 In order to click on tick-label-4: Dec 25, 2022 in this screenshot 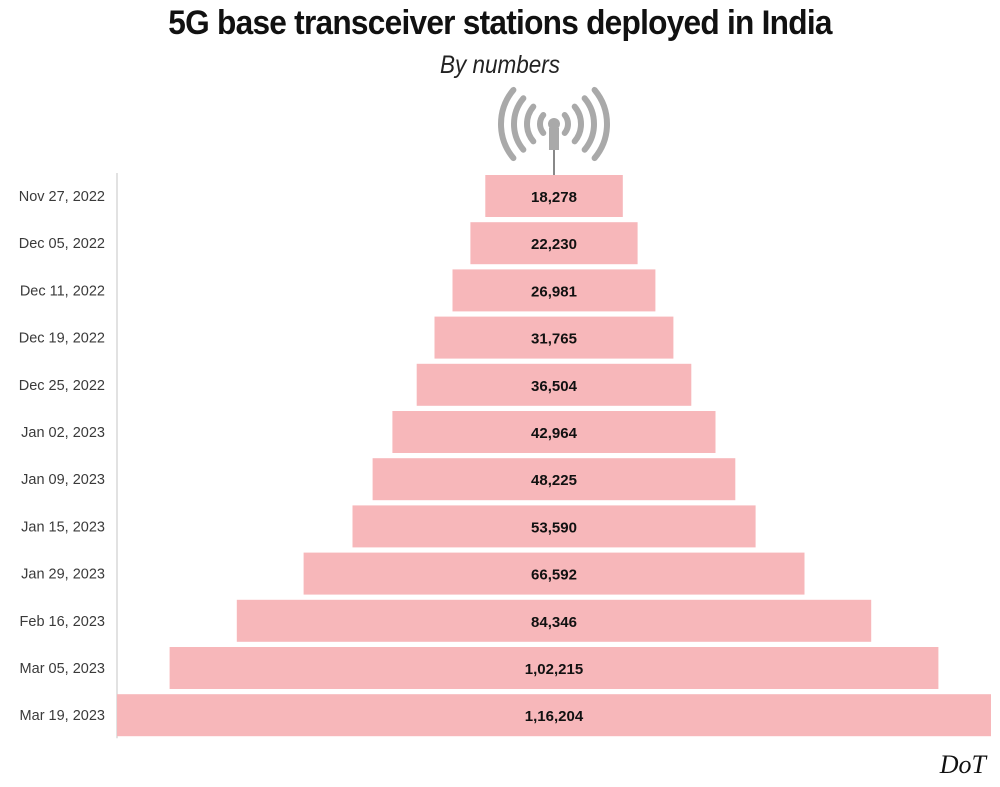, I will do `click(62, 386)`.